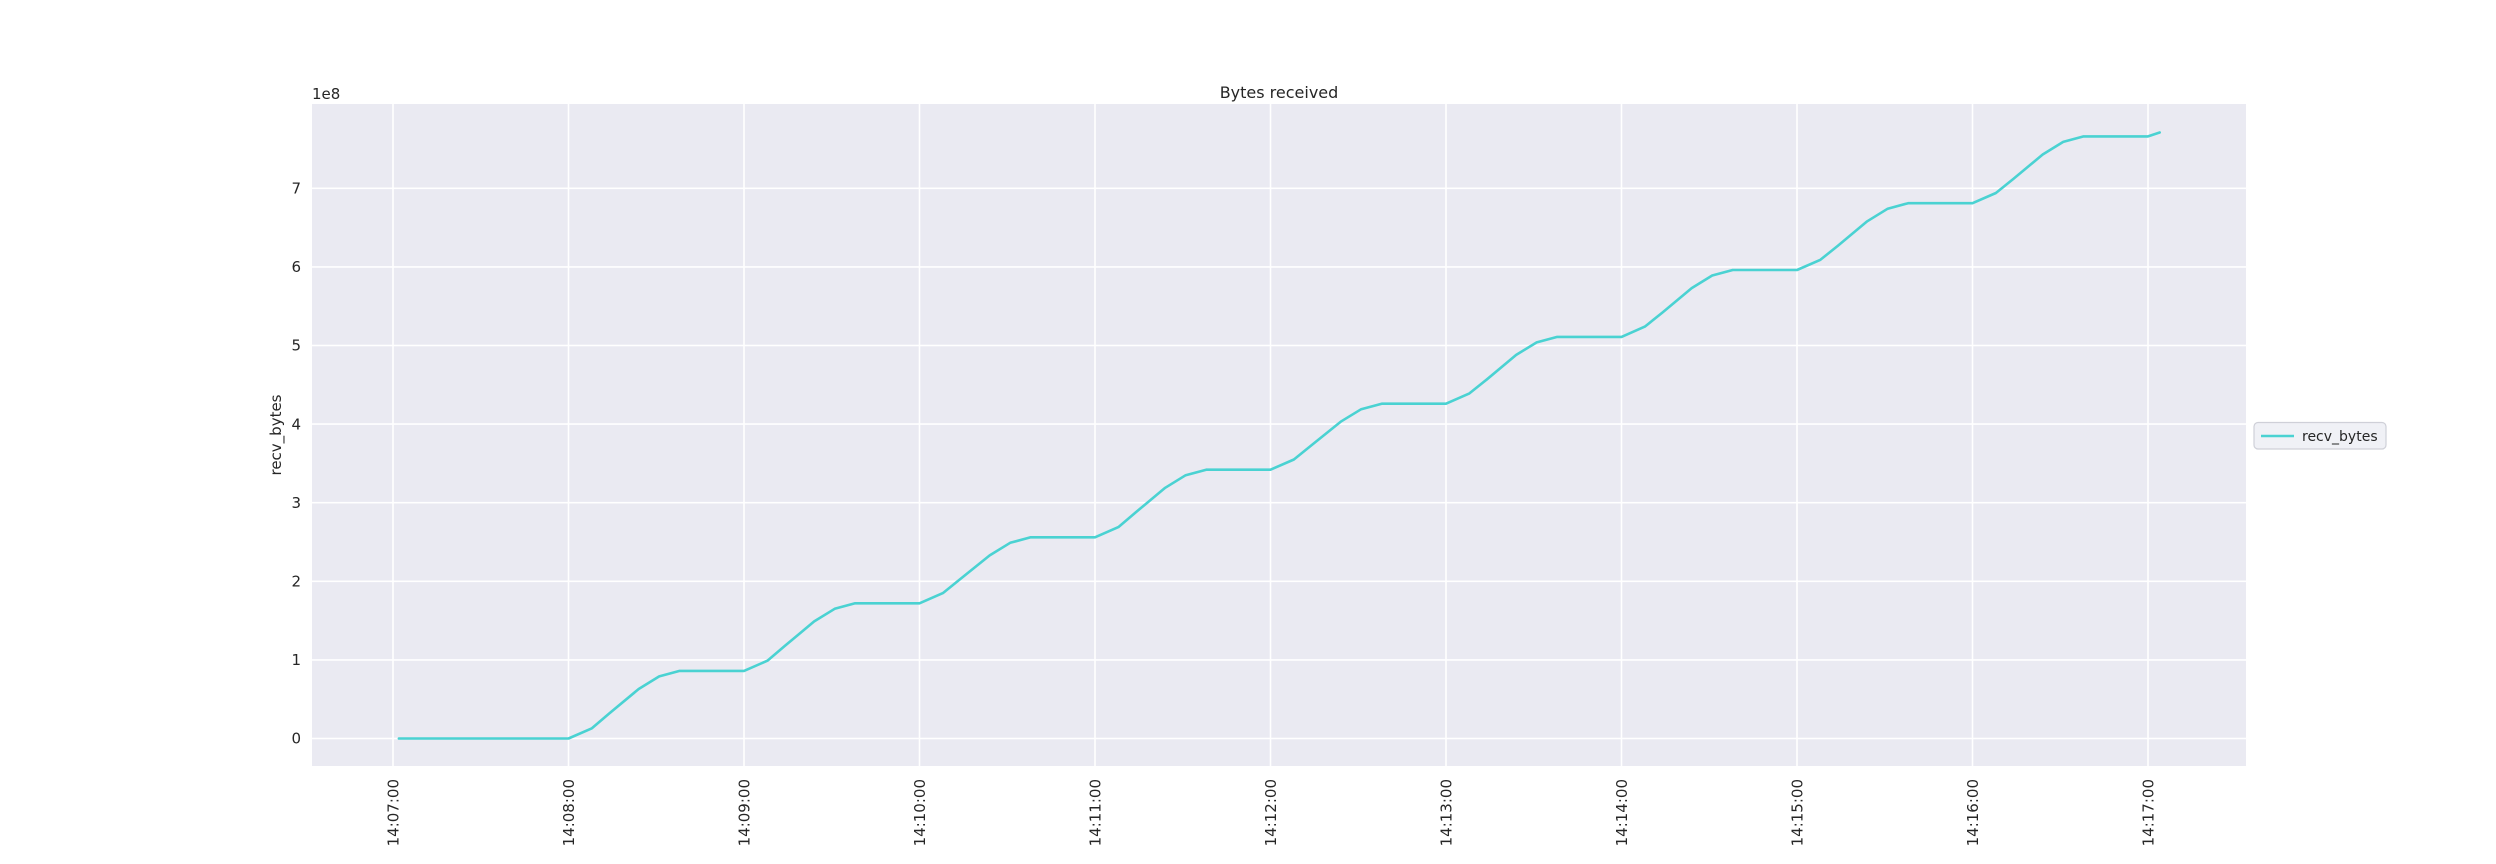 Image resolution: width=2496 pixels, height=864 pixels. I want to click on y-tick-label: 5, so click(296, 346).